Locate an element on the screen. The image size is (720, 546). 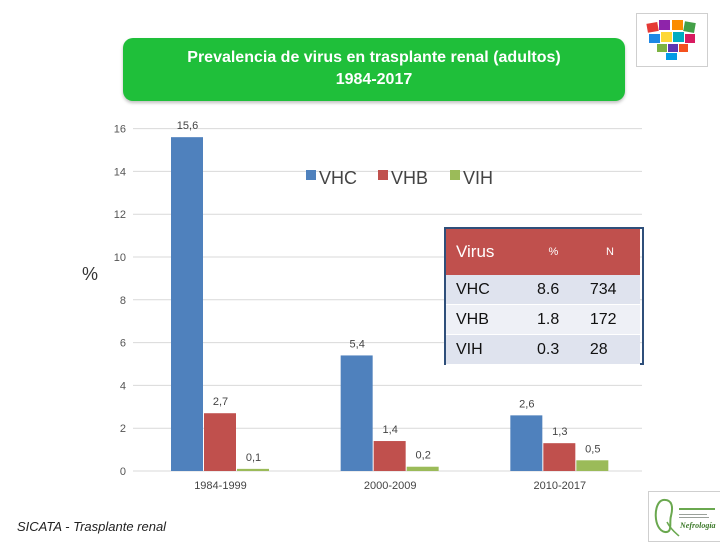
table-cell-percent: 8.6 is located at coordinates (553, 290).